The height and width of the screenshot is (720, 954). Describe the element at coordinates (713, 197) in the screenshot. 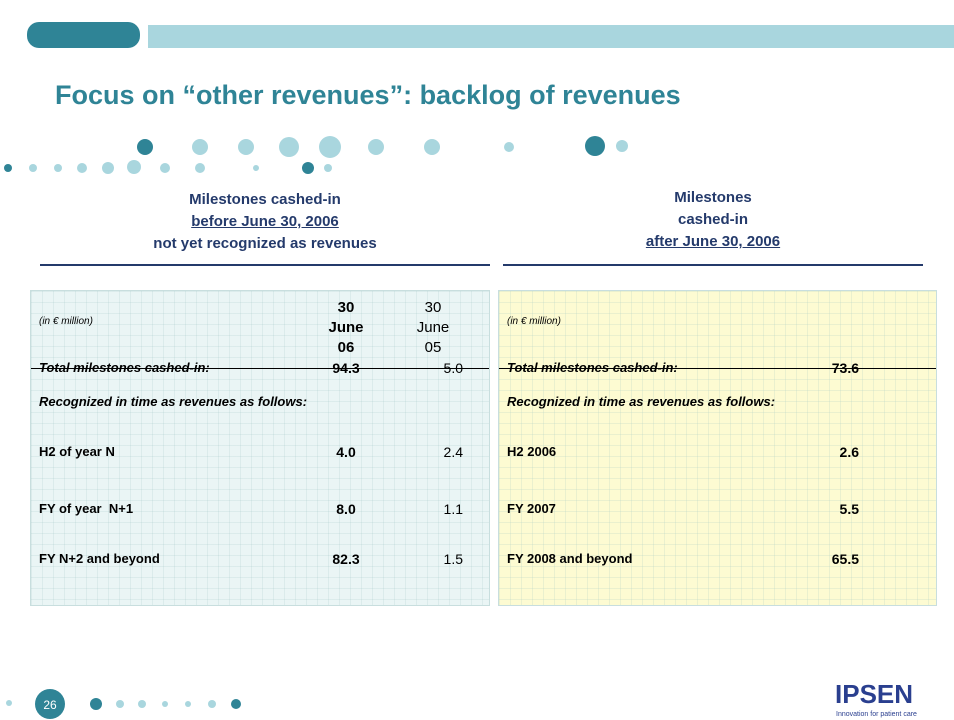

I see `heading-line: Milestones` at that location.